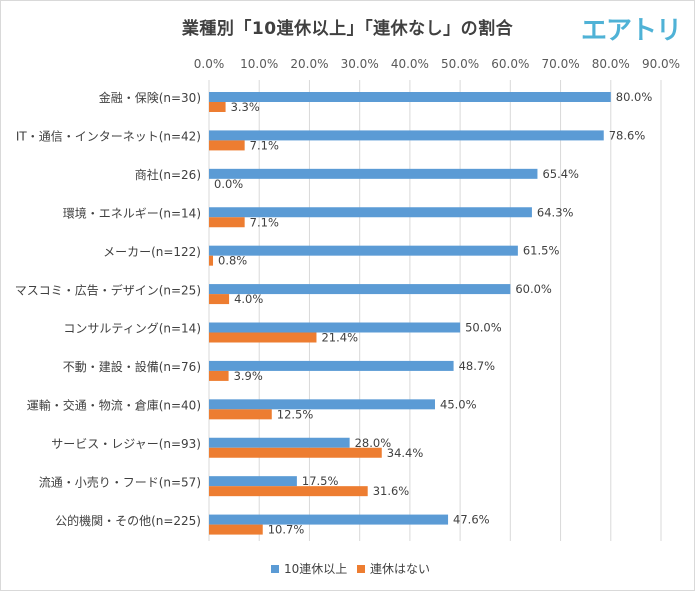 This screenshot has width=695, height=591. Describe the element at coordinates (541, 251) in the screenshot. I see `data-label: 61.5%` at that location.